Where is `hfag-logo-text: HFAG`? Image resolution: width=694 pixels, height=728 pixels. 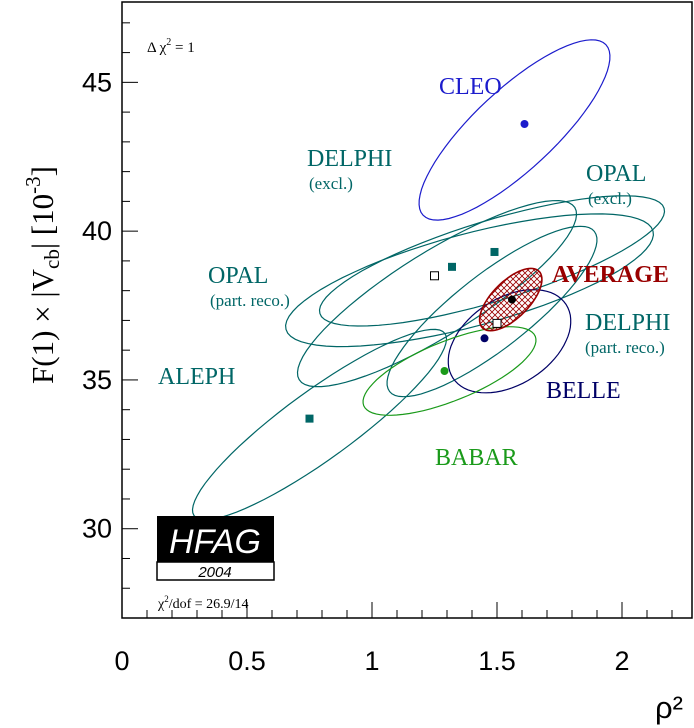 hfag-logo-text: HFAG is located at coordinates (215, 542).